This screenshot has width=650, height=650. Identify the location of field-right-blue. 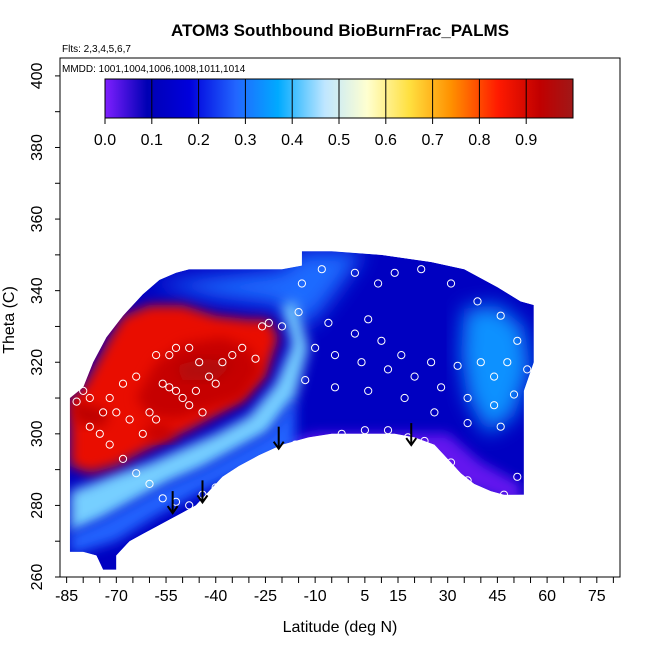
(495, 369).